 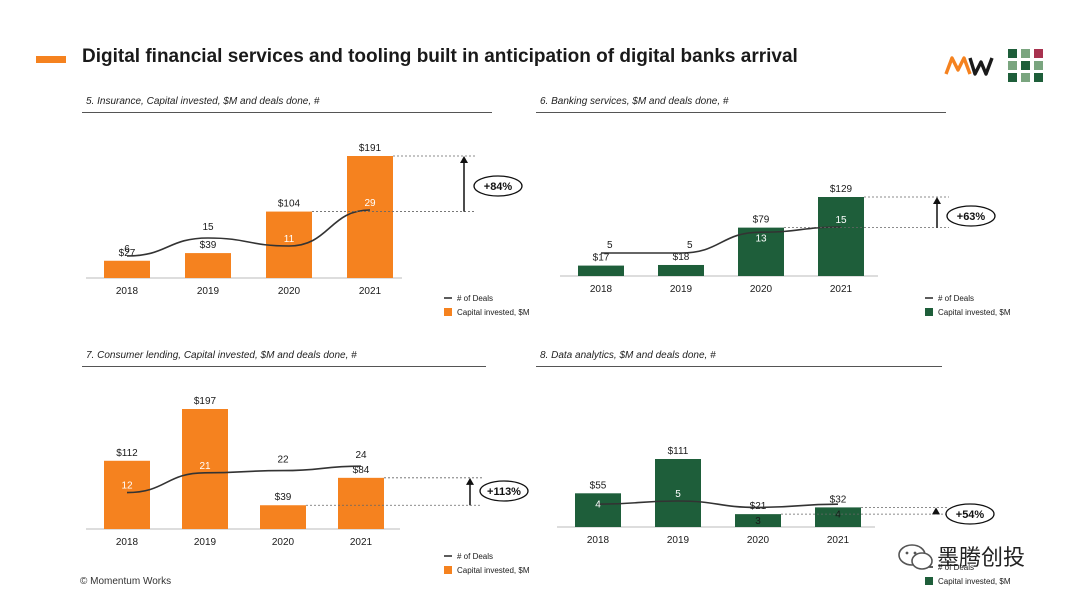 What do you see at coordinates (205, 466) in the screenshot?
I see `deal-count-label: 21` at bounding box center [205, 466].